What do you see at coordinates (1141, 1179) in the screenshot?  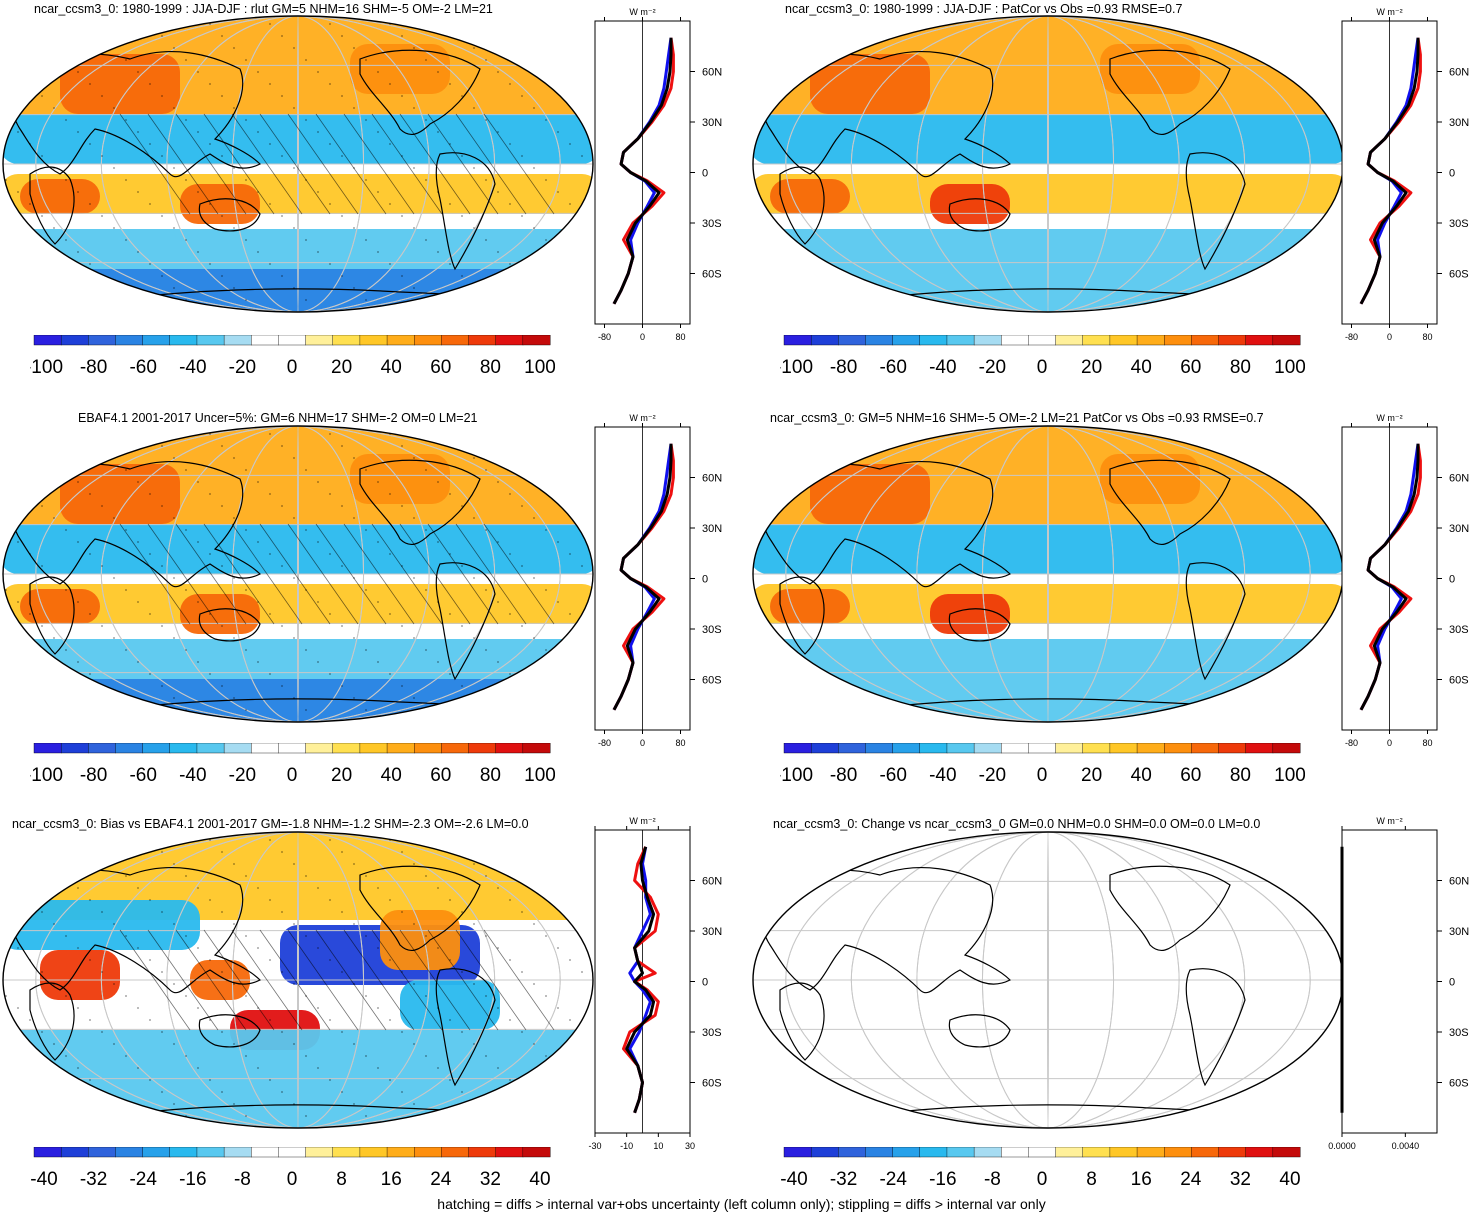 I see `colorbar-tick-label: 16` at bounding box center [1141, 1179].